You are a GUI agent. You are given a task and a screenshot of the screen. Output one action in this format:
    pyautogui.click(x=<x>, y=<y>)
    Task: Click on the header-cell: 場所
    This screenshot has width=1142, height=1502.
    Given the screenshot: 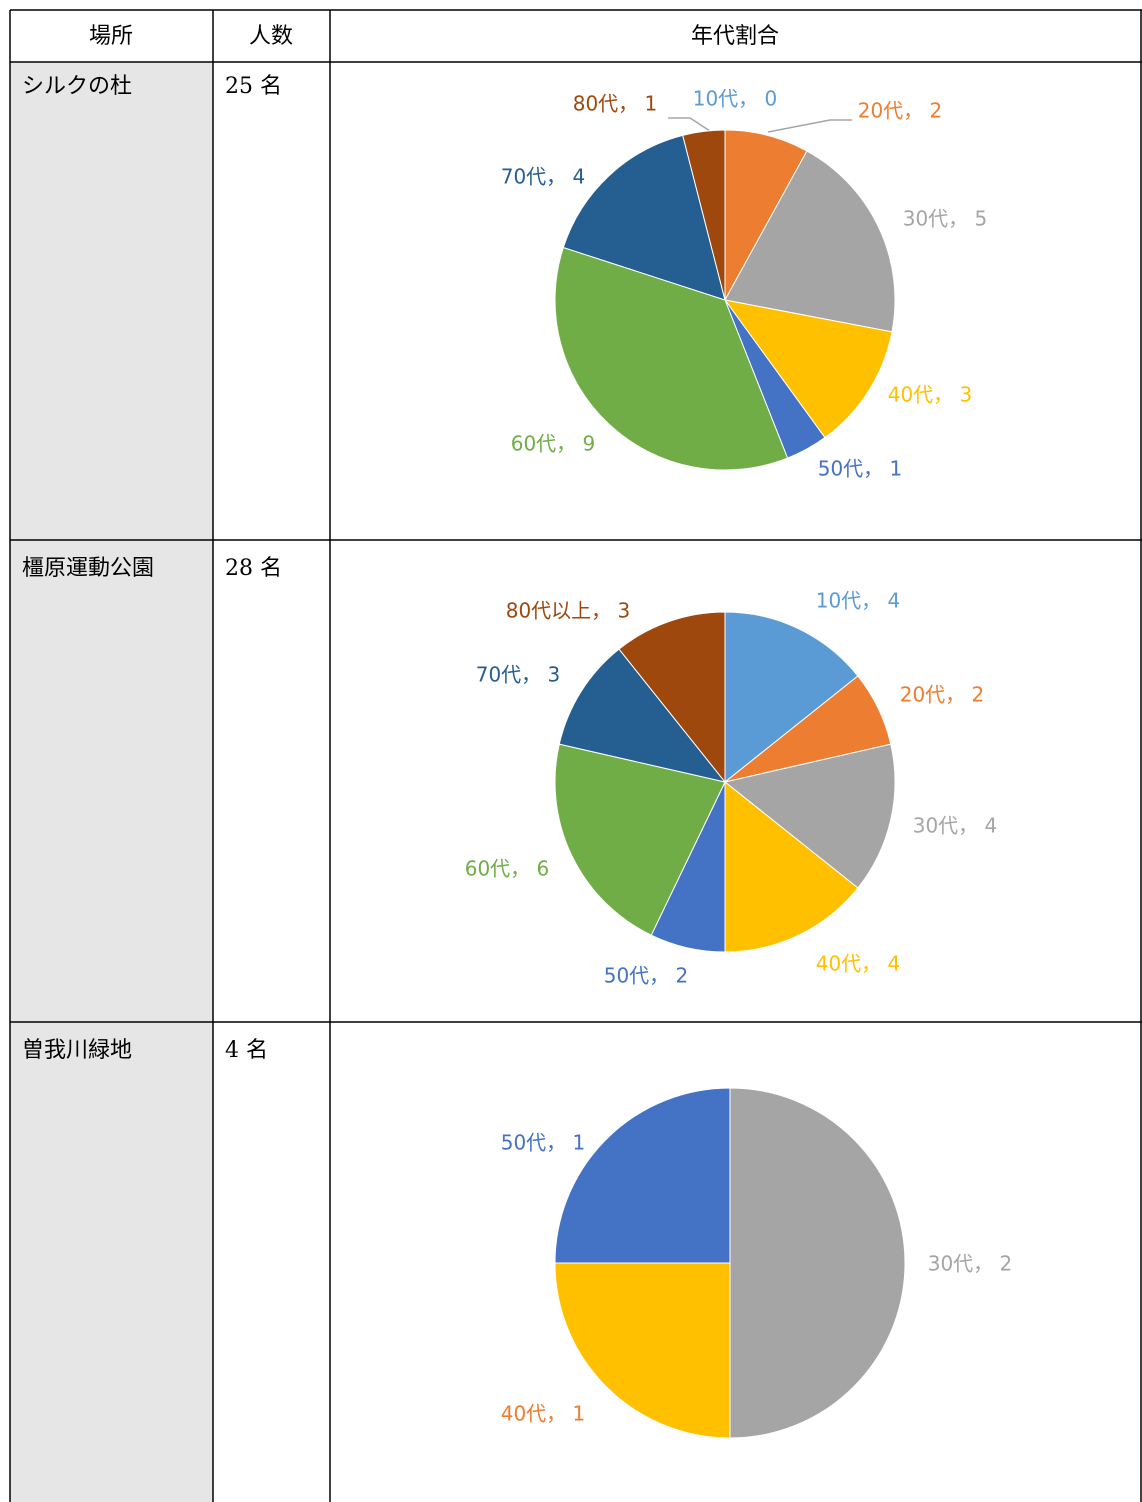 What is the action you would take?
    pyautogui.click(x=111, y=36)
    